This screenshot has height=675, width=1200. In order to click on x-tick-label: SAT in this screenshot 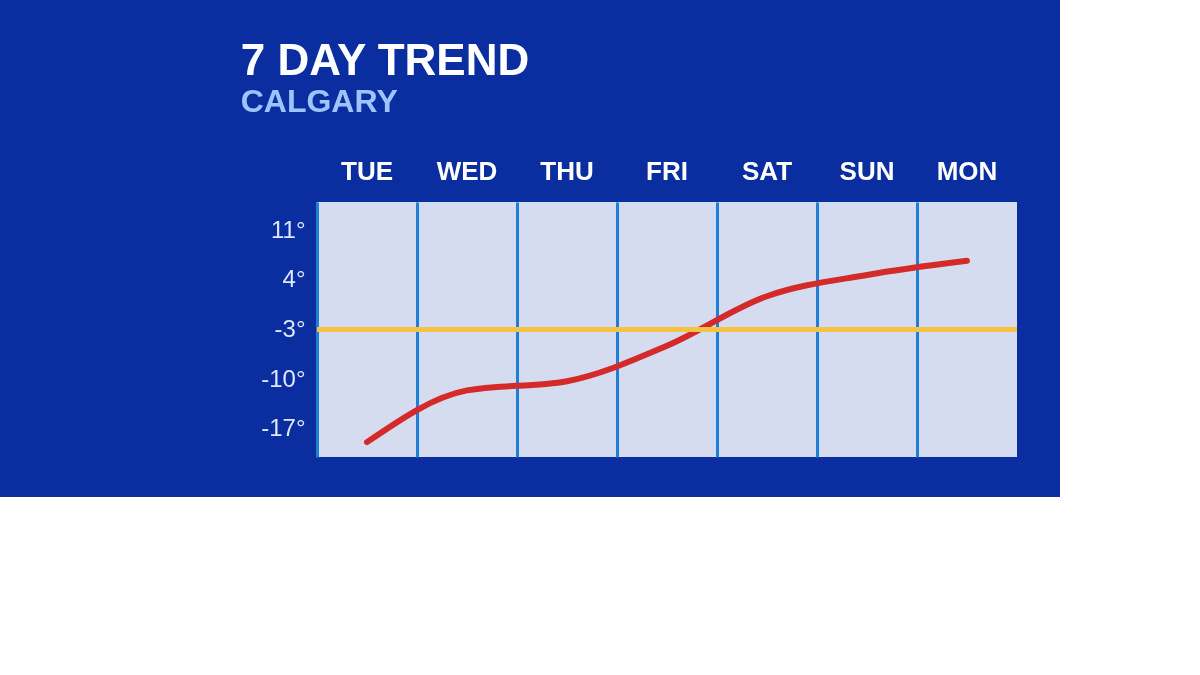, I will do `click(767, 170)`.